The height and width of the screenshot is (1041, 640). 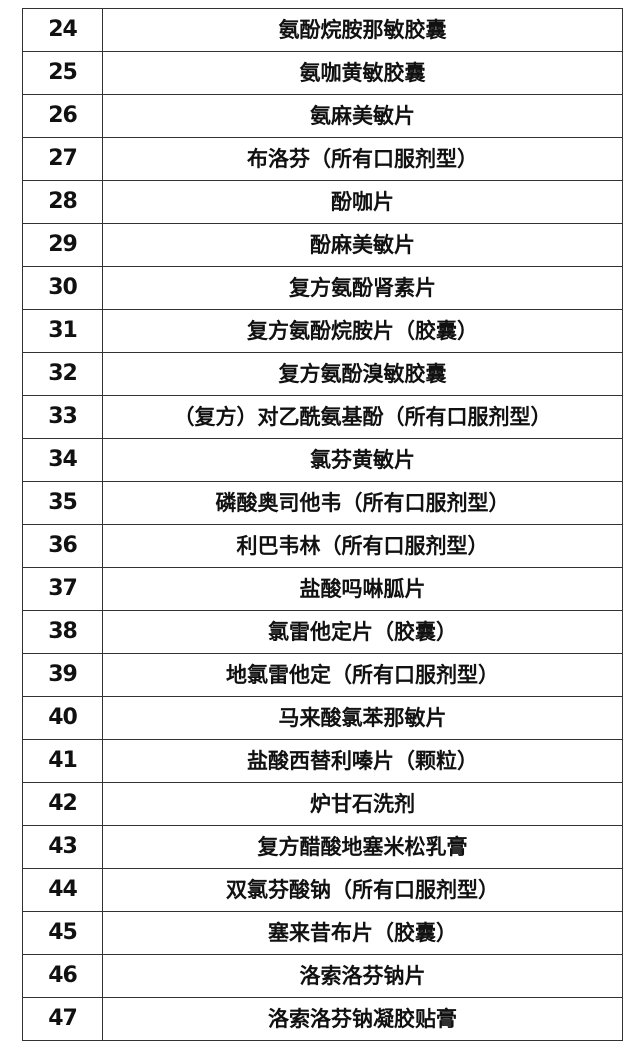 I want to click on table-row: 37 盐酸吗啉胍片, so click(x=322, y=589).